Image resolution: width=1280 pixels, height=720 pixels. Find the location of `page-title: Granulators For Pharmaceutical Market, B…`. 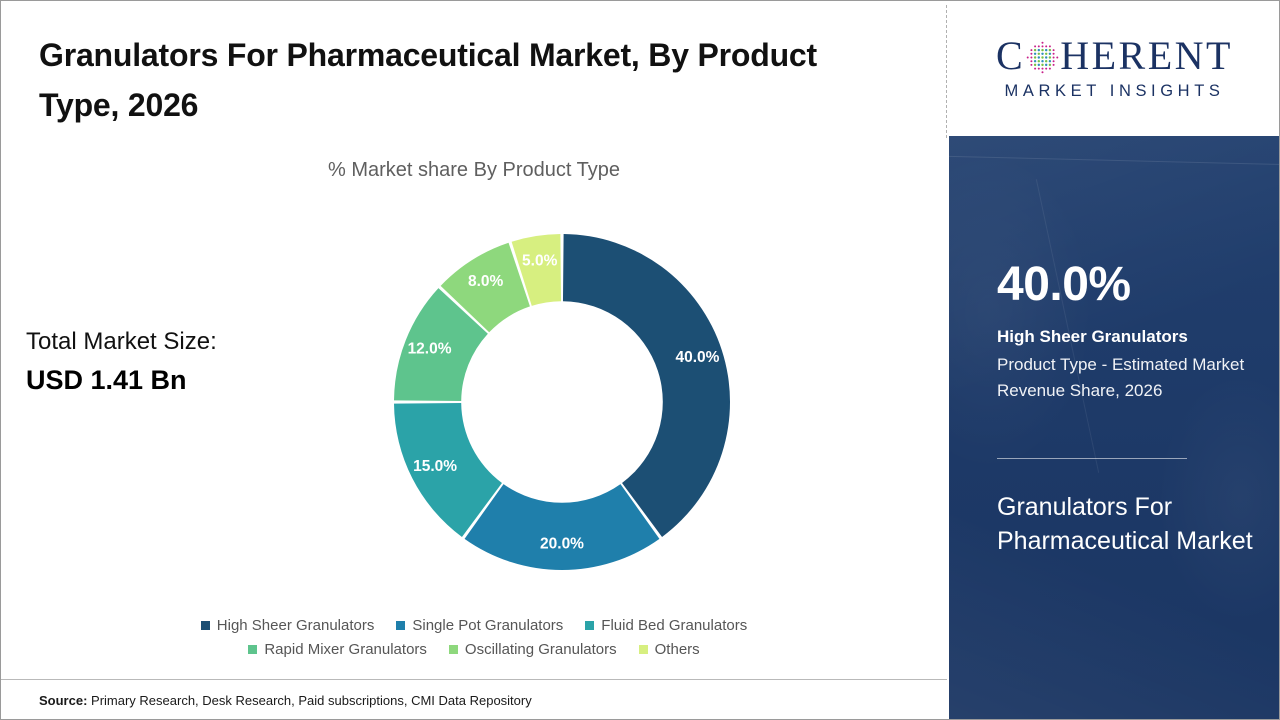

page-title: Granulators For Pharmaceutical Market, B… is located at coordinates (428, 80).